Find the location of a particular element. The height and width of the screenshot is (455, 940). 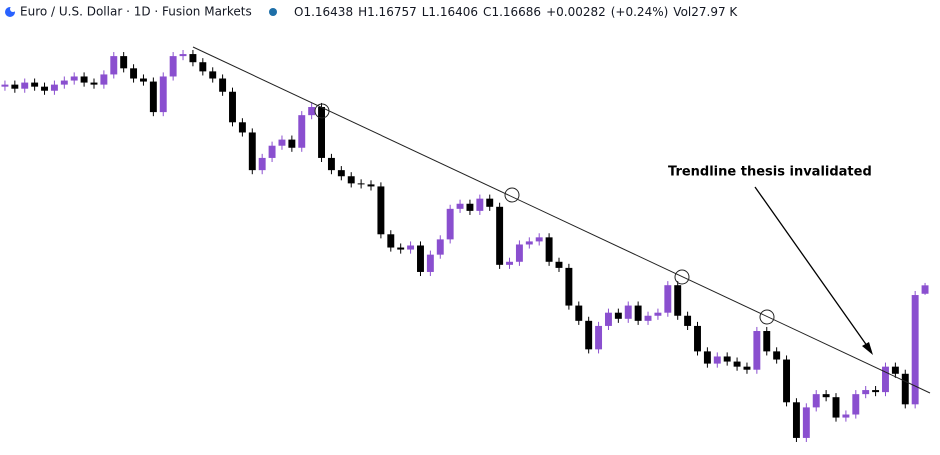

label: Vol is located at coordinates (682, 12).